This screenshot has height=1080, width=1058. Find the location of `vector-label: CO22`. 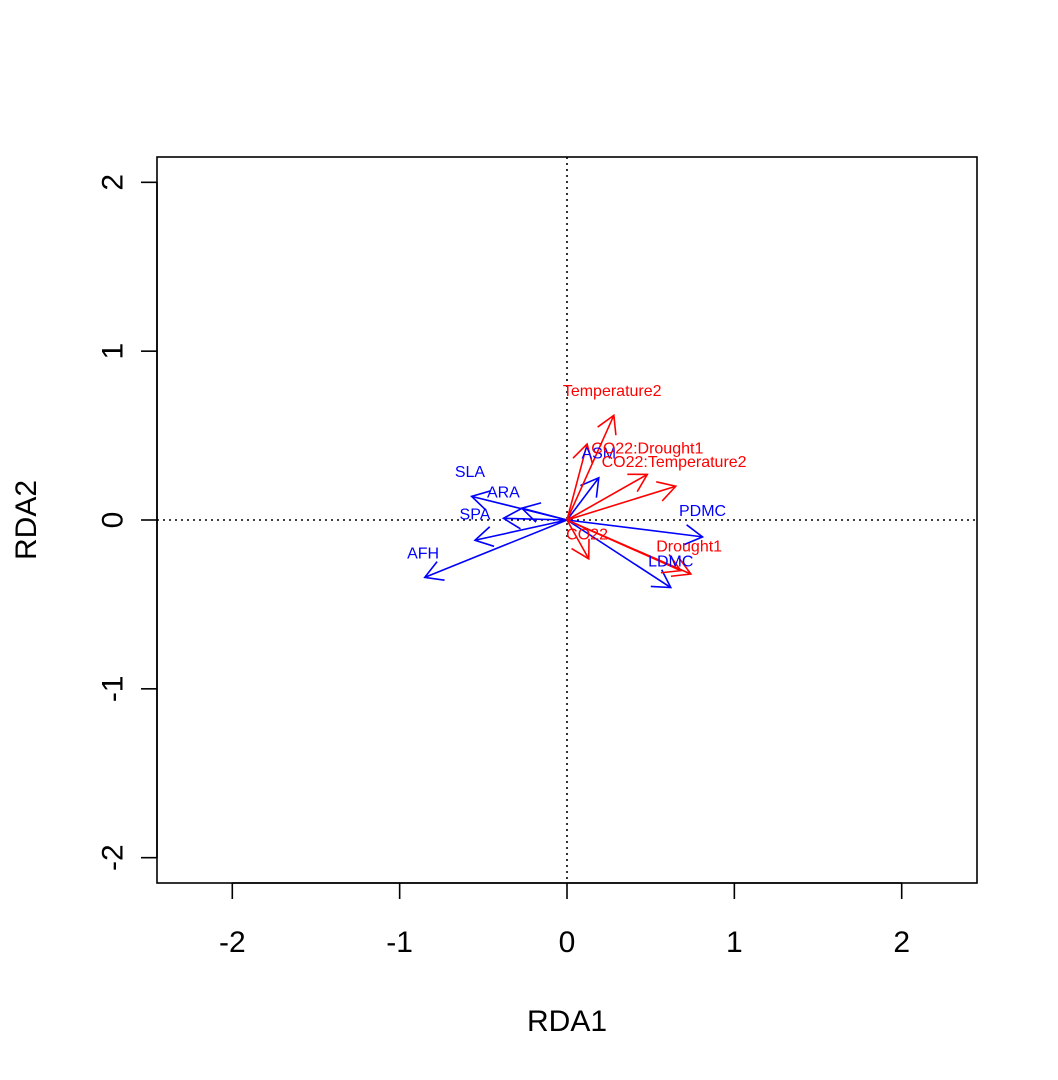

vector-label: CO22 is located at coordinates (587, 535).